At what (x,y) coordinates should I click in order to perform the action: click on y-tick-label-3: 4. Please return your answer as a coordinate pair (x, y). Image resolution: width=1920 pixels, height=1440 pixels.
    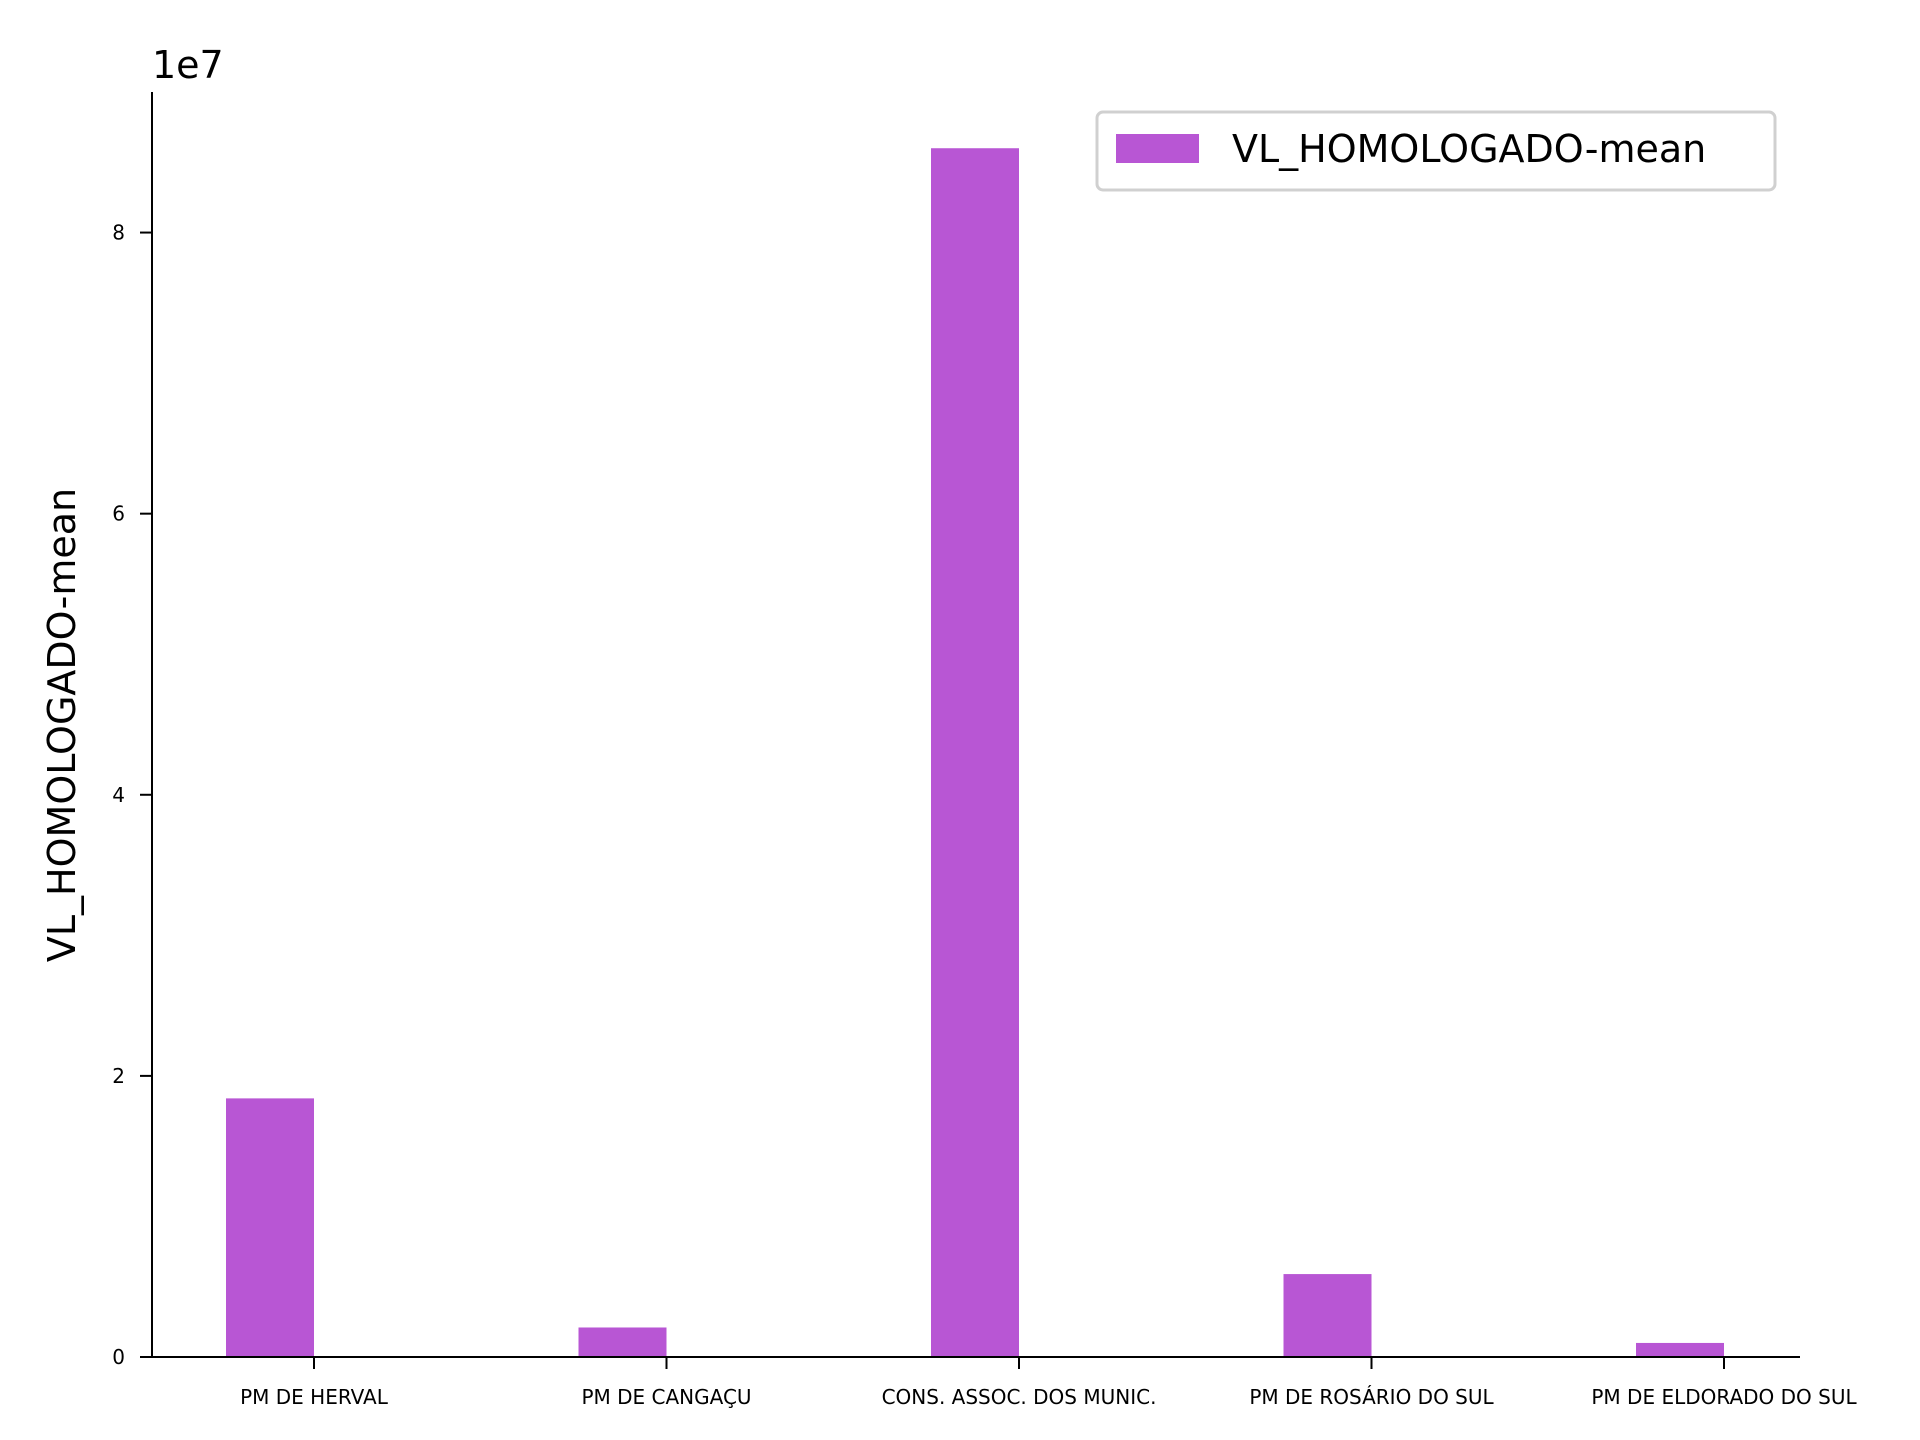
    Looking at the image, I should click on (118, 795).